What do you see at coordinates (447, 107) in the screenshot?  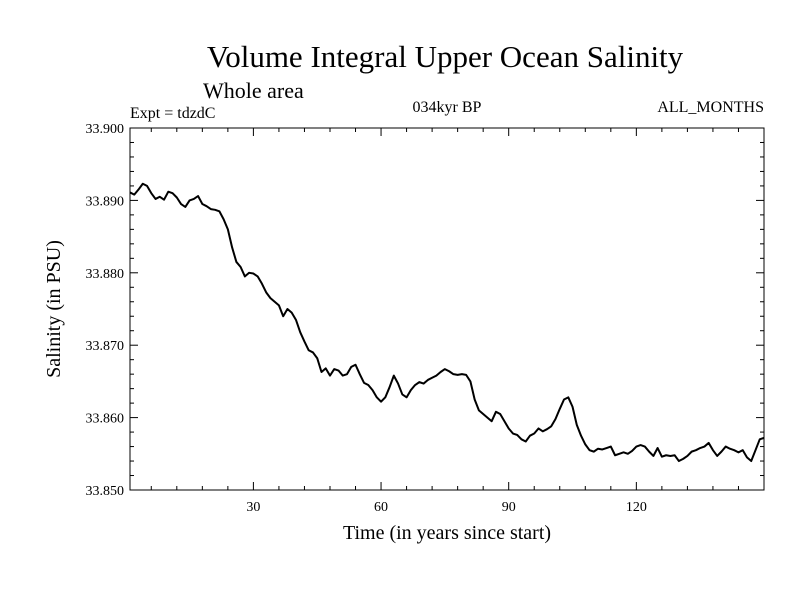 I see `period-label: 034kyr BP` at bounding box center [447, 107].